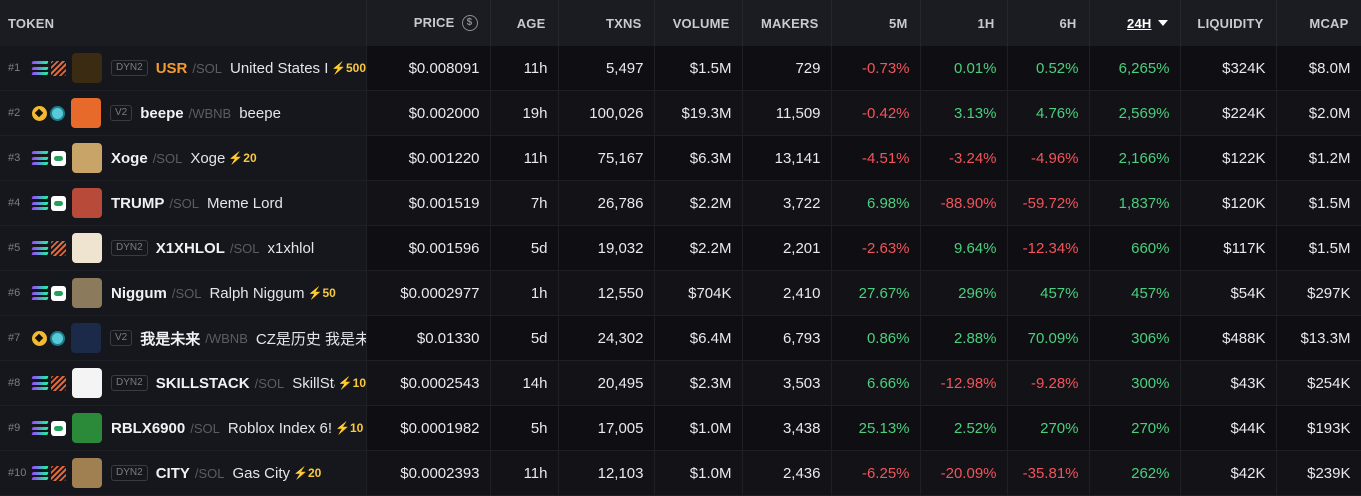  I want to click on cell-m5: 27.67%, so click(876, 293).